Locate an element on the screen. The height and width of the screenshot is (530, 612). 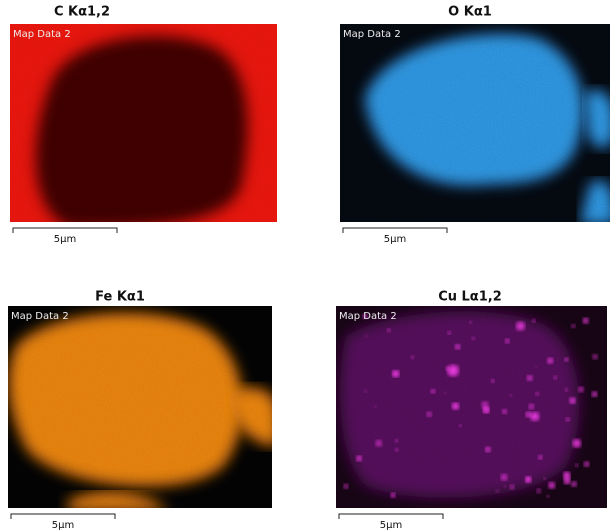
panel-title: O Kα1 is located at coordinates (470, 12).